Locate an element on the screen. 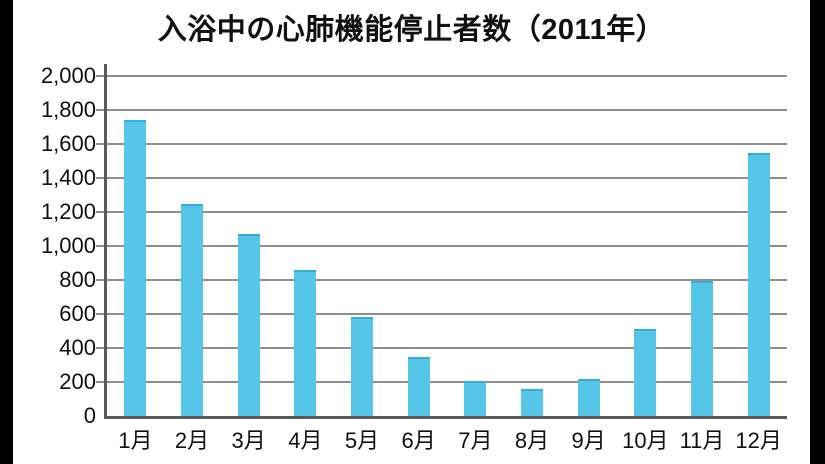 The image size is (825, 464). x-axis-label: 9月 is located at coordinates (588, 440).